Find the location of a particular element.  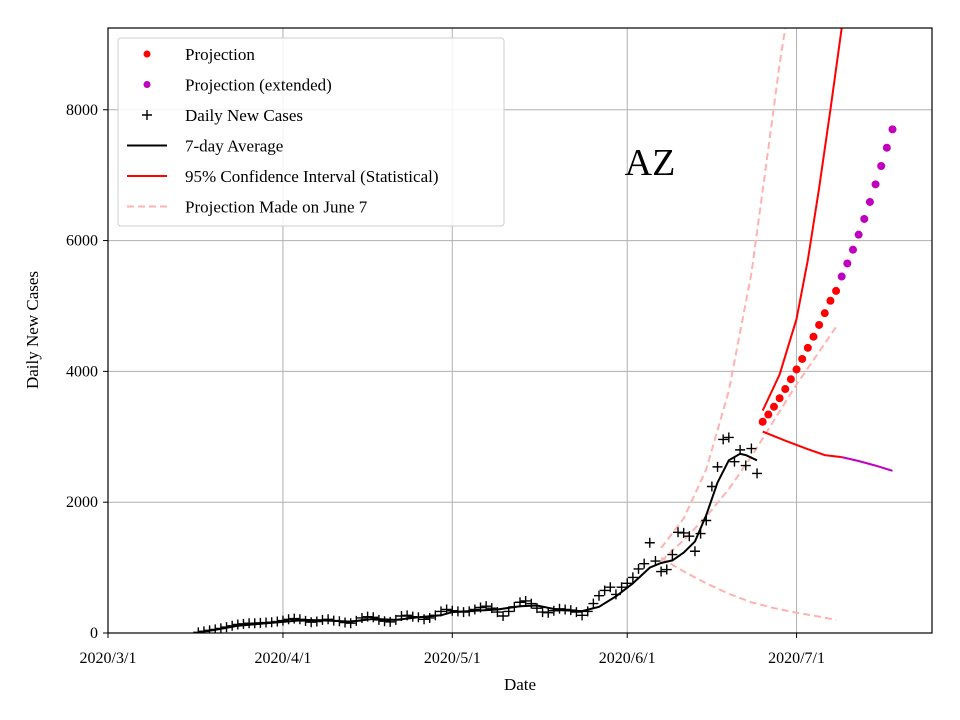

y-tick-label: 0 is located at coordinates (94, 633).